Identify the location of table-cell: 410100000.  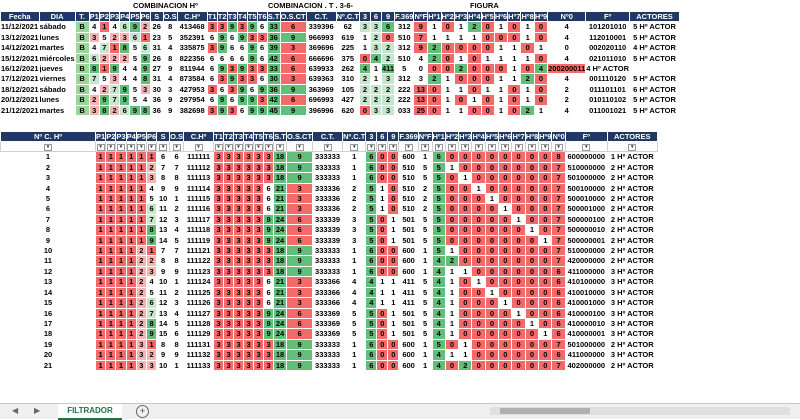
(586, 282).